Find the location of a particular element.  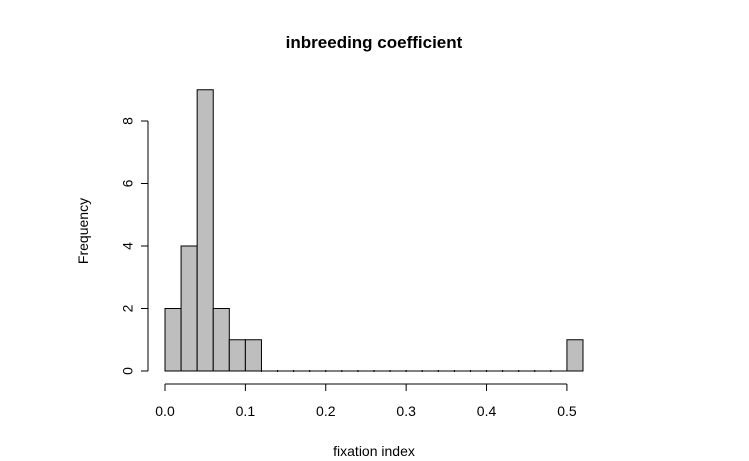

y-tick-label: 4 is located at coordinates (128, 246).